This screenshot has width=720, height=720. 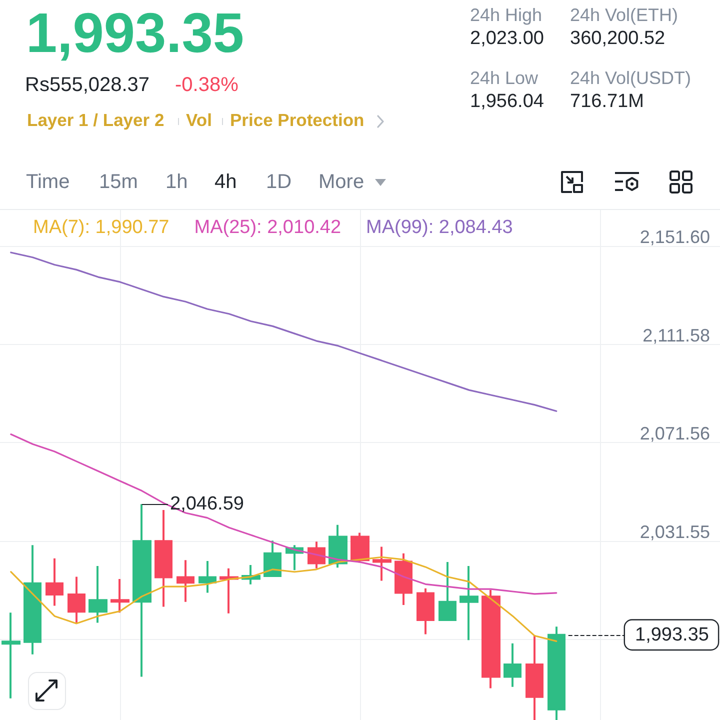 What do you see at coordinates (507, 101) in the screenshot?
I see `text: 1,956.04` at bounding box center [507, 101].